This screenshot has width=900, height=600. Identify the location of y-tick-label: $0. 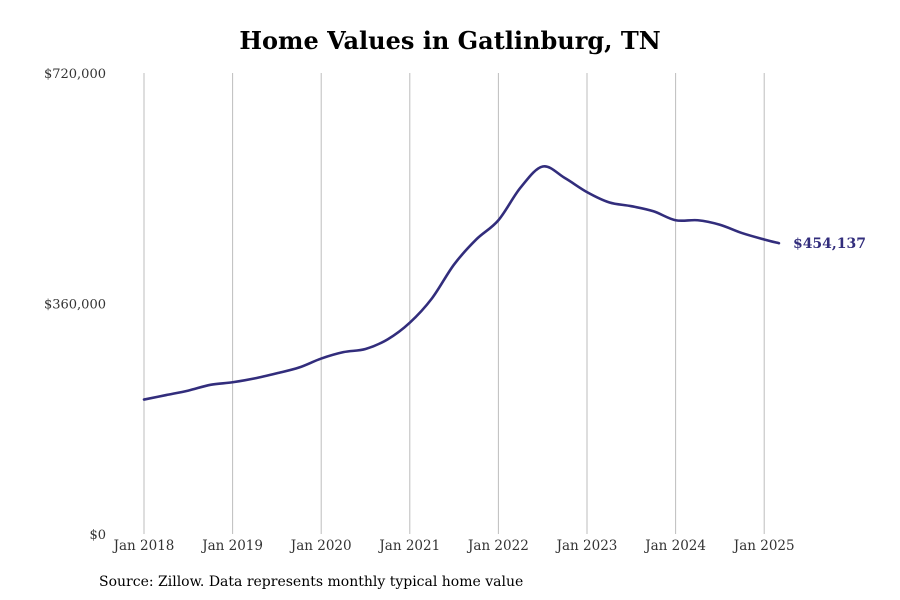
(97, 535).